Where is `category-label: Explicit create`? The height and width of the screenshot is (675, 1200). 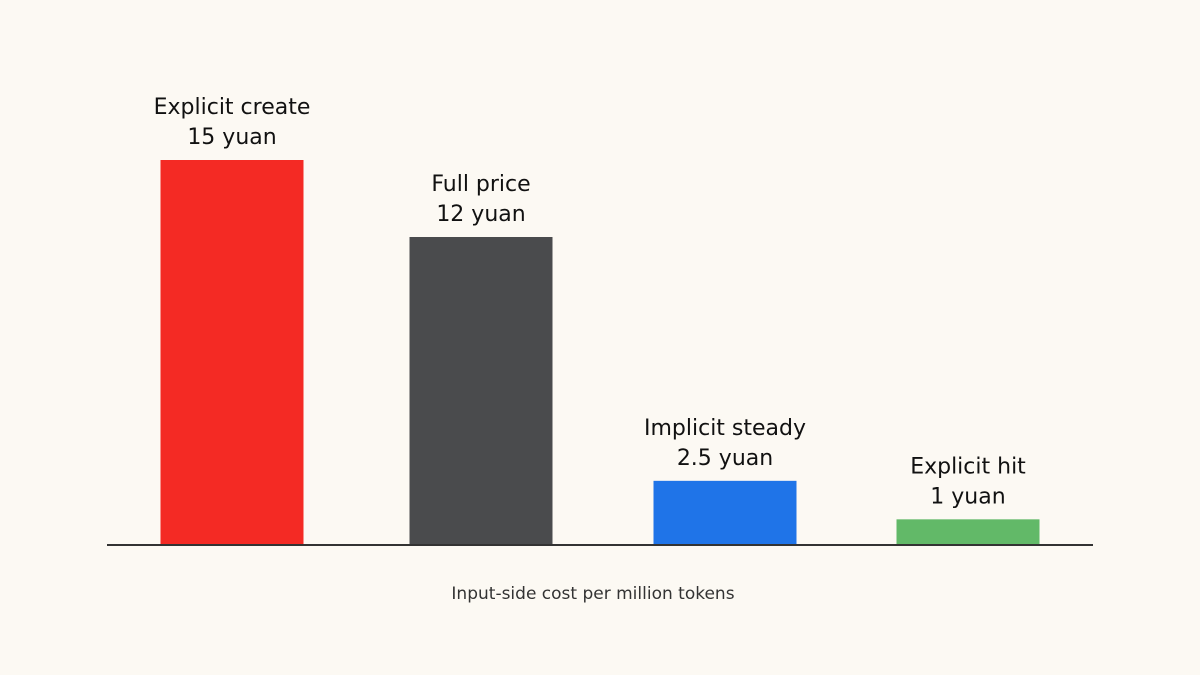
category-label: Explicit create is located at coordinates (232, 107).